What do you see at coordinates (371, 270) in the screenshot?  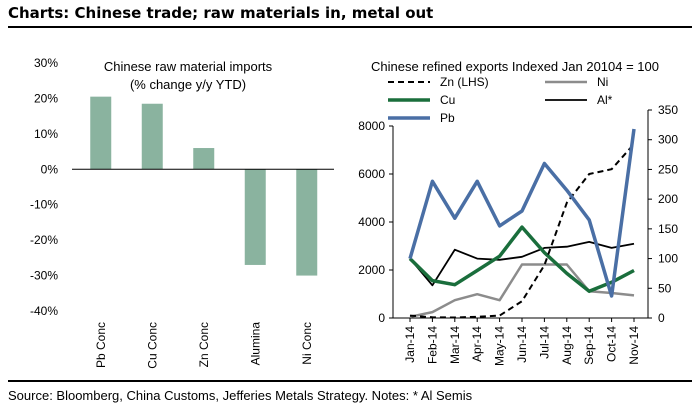 I see `left-ytick-label: 2000` at bounding box center [371, 270].